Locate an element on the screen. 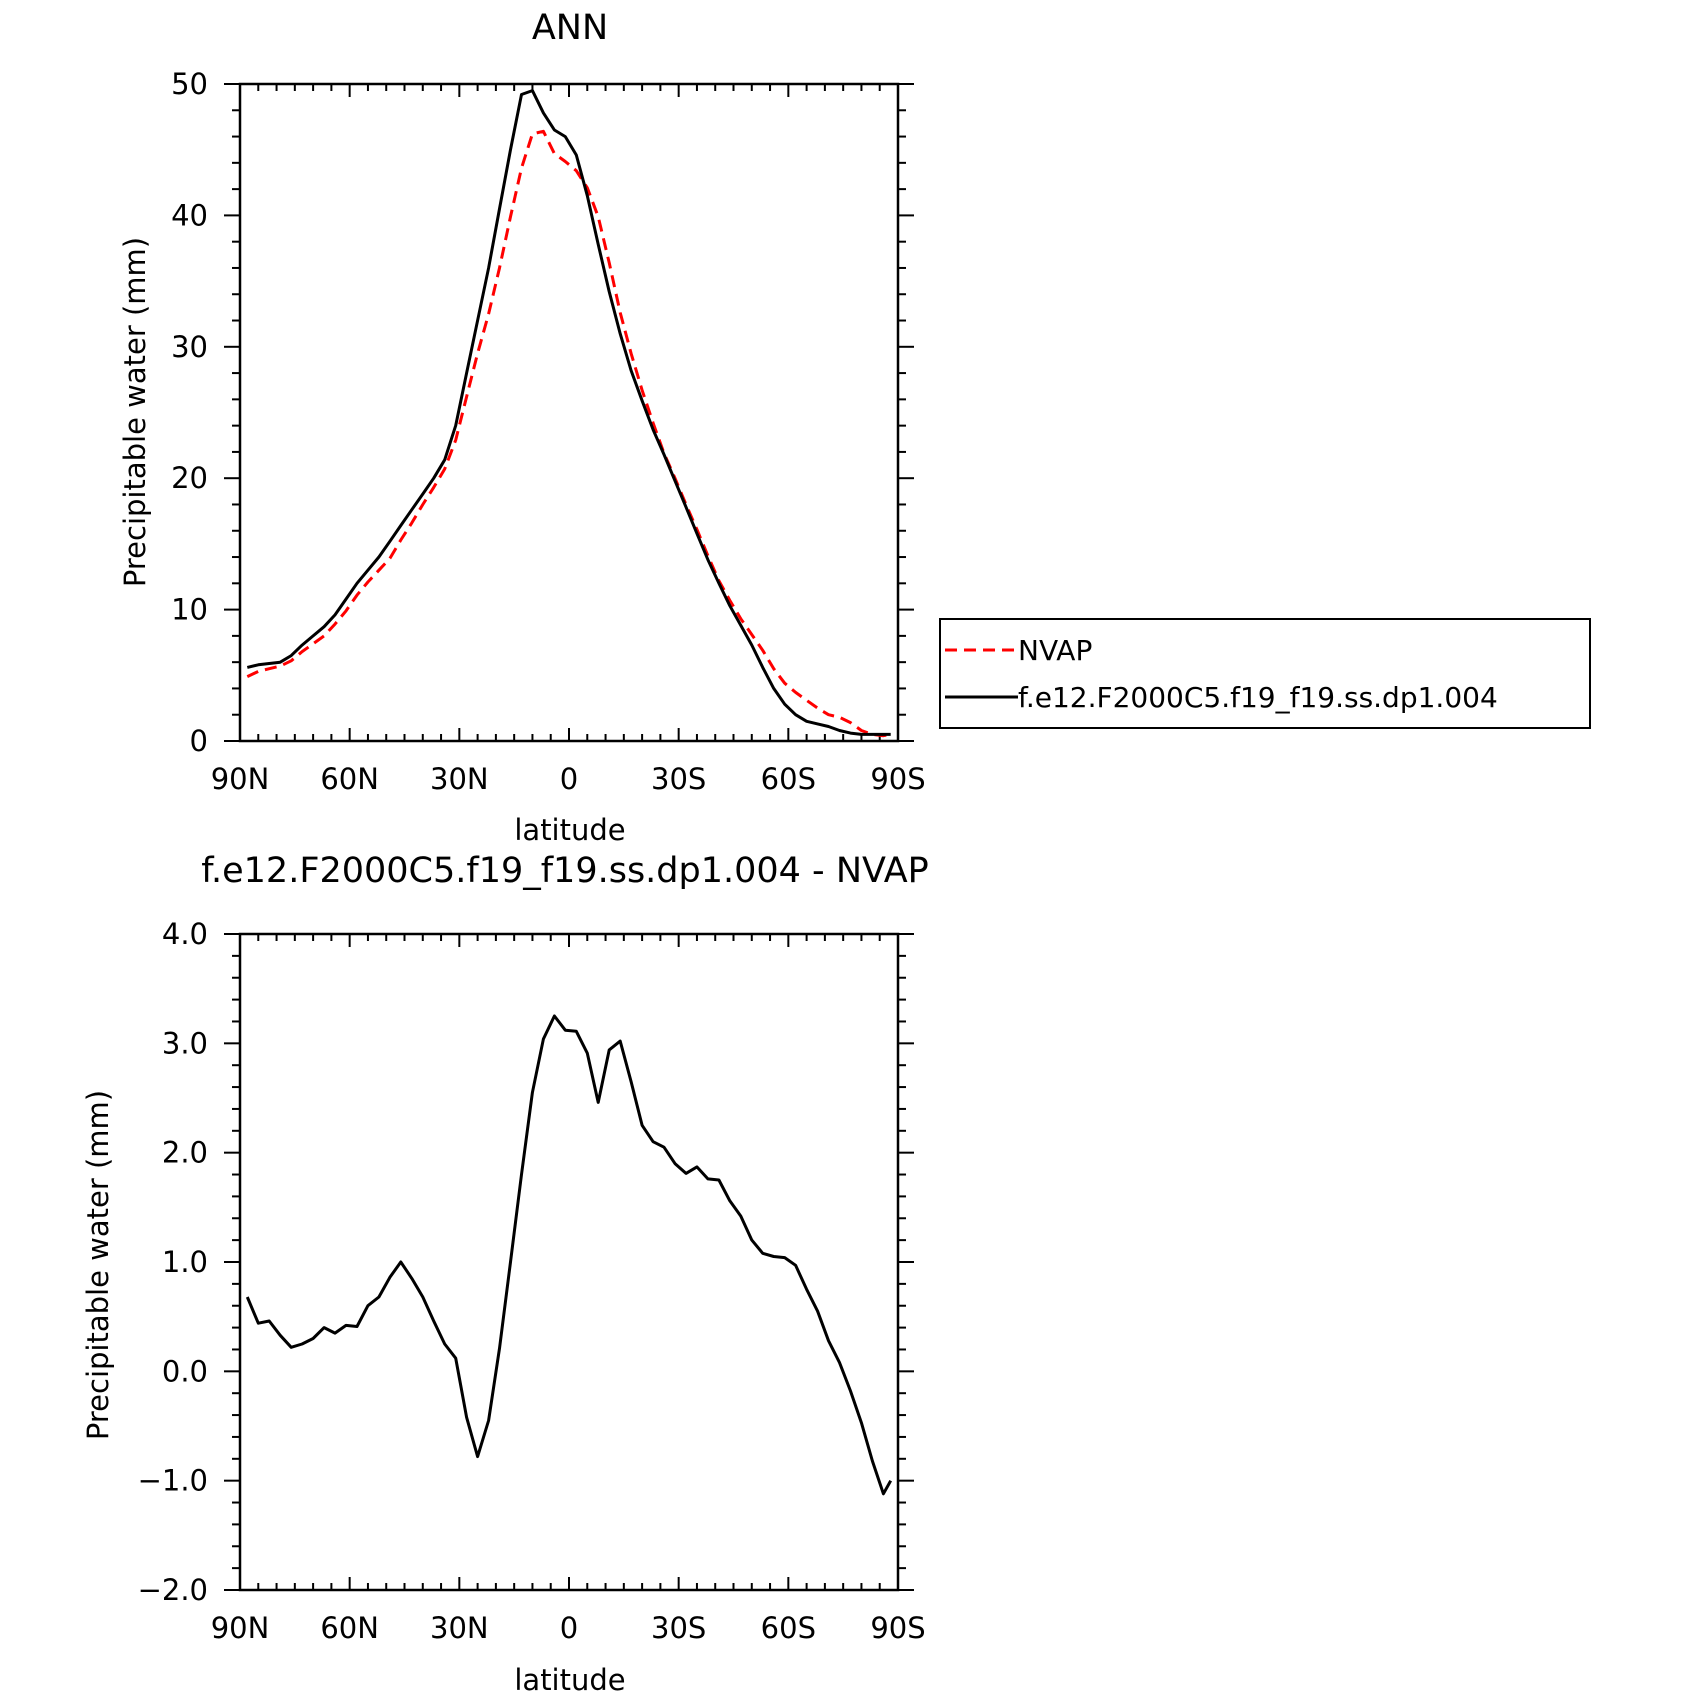  top-x-tick-label: 90N is located at coordinates (240, 779).